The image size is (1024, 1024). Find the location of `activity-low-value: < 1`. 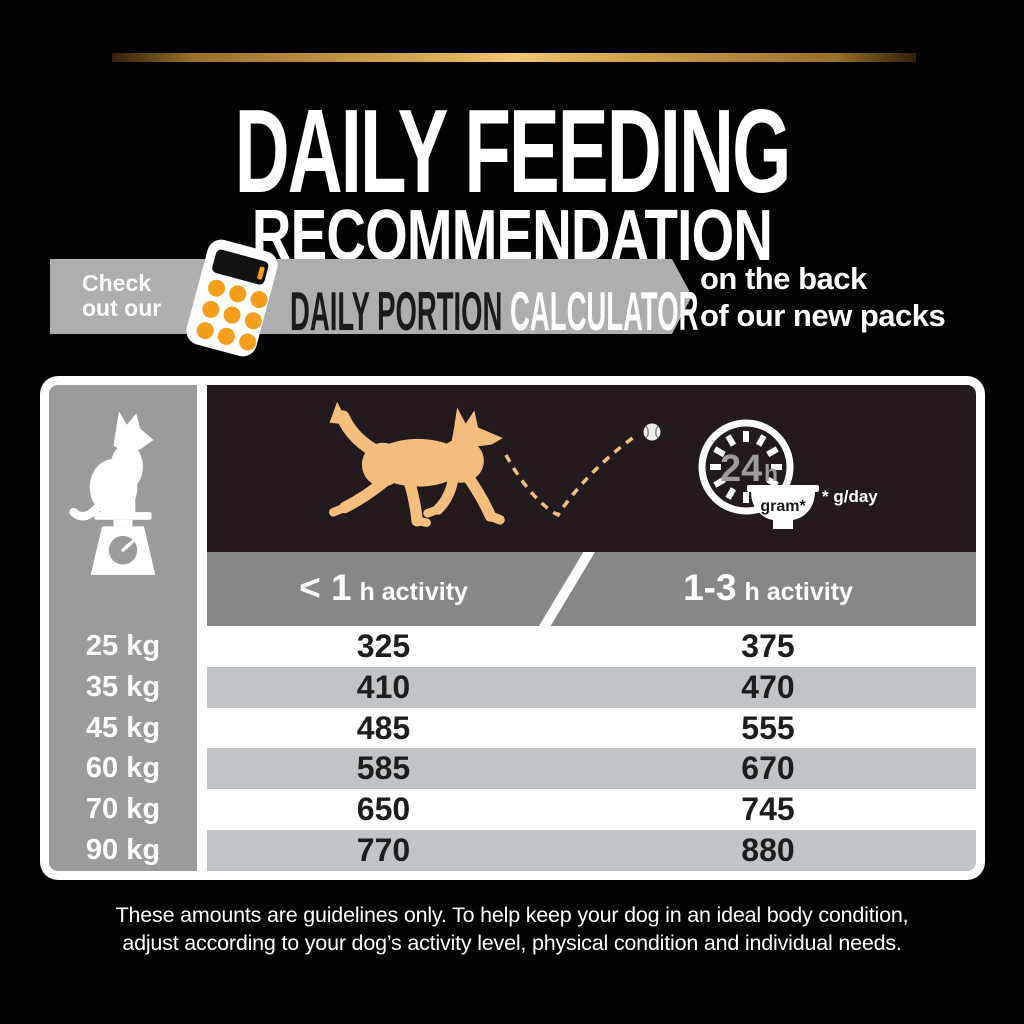

activity-low-value: < 1 is located at coordinates (325, 587).